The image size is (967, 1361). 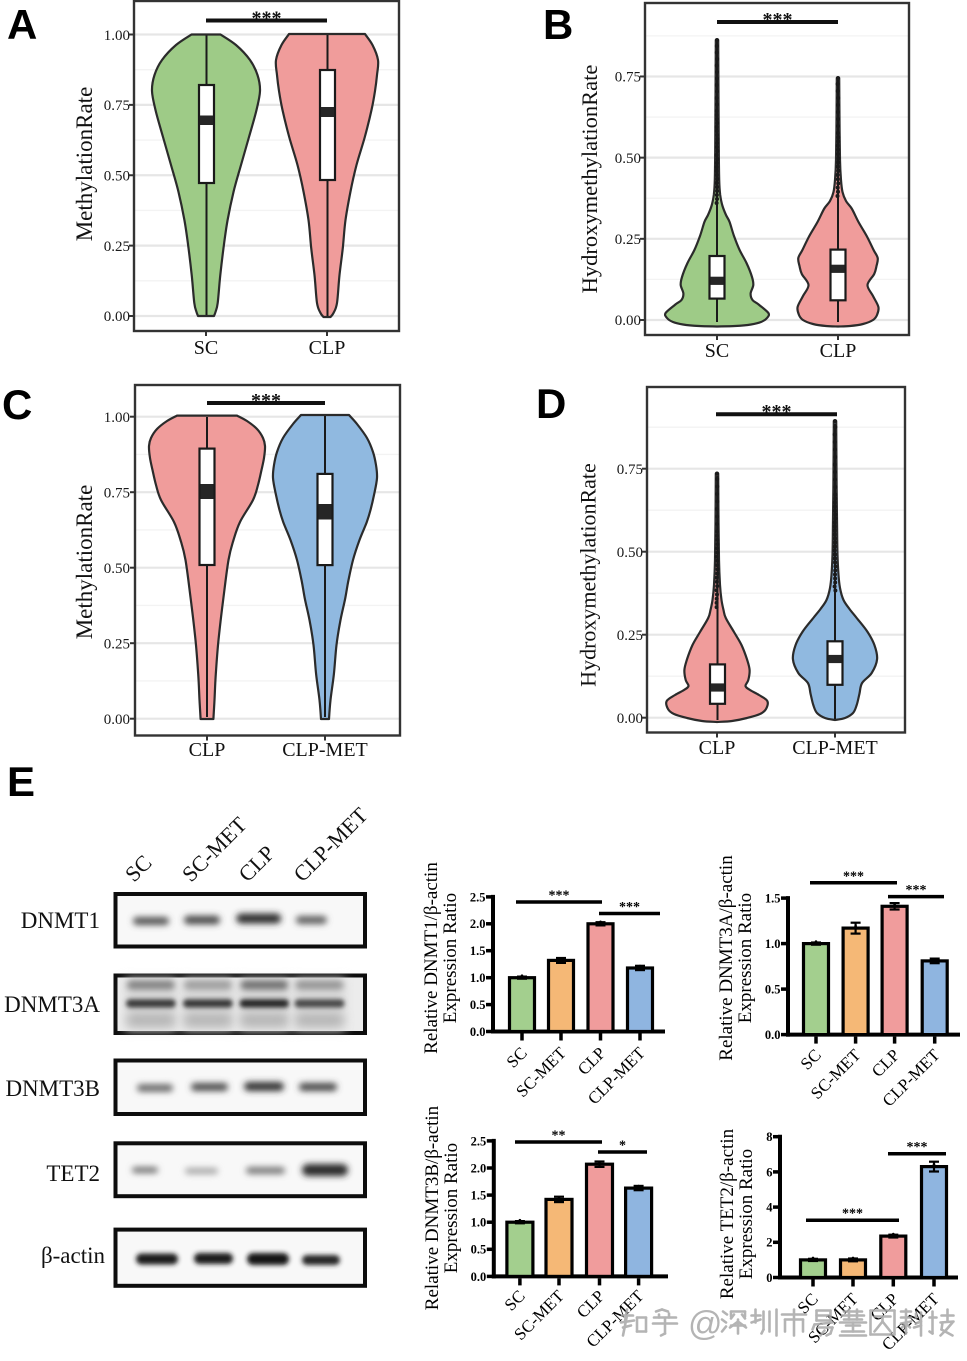 What do you see at coordinates (21, 781) in the screenshot?
I see `svg-text: E` at bounding box center [21, 781].